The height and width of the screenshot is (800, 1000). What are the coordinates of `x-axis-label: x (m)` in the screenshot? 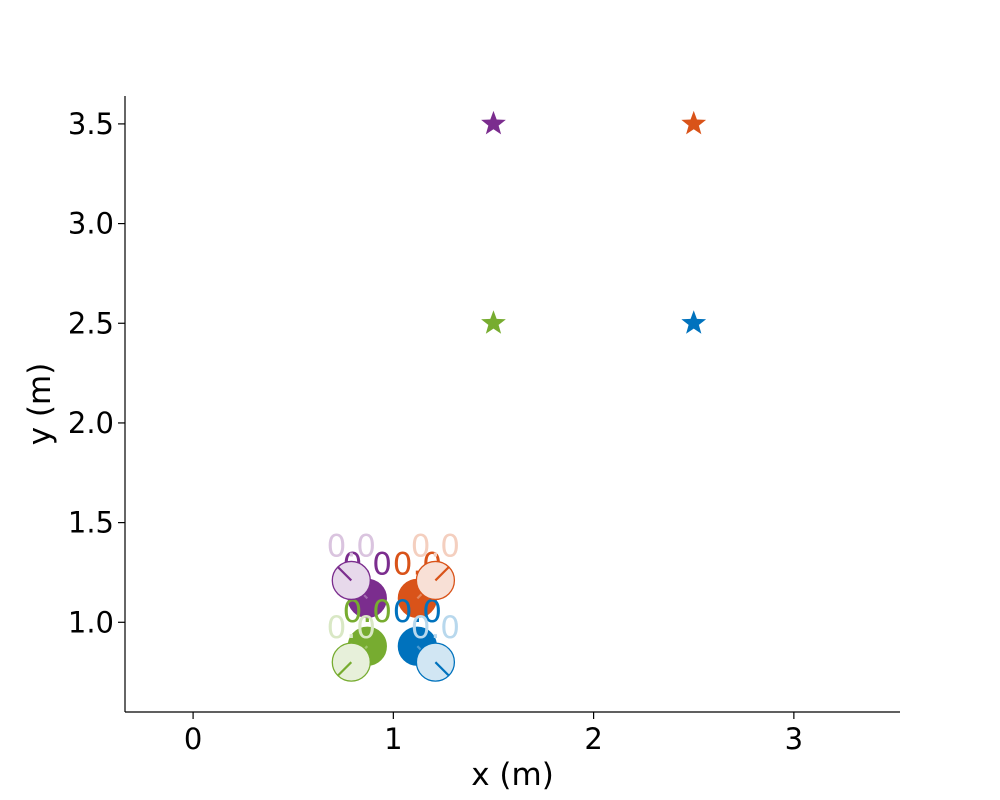 It's located at (512, 775).